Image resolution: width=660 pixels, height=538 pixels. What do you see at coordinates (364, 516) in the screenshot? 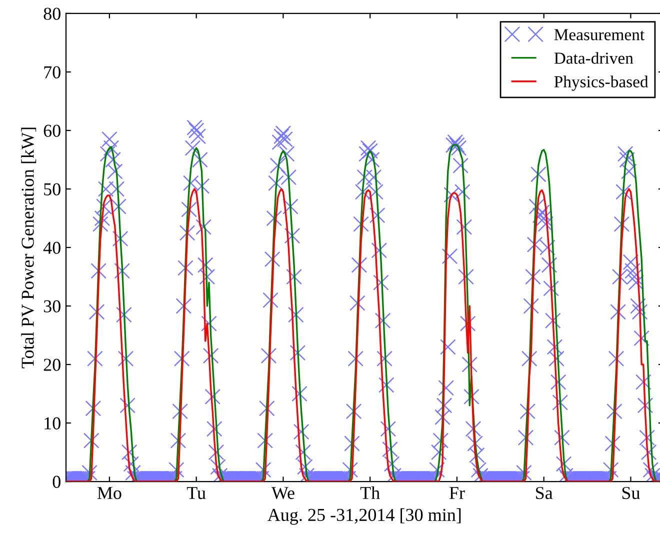
I see `x-axis-title: Aug. 25 -31,2014 [30 min]` at bounding box center [364, 516].